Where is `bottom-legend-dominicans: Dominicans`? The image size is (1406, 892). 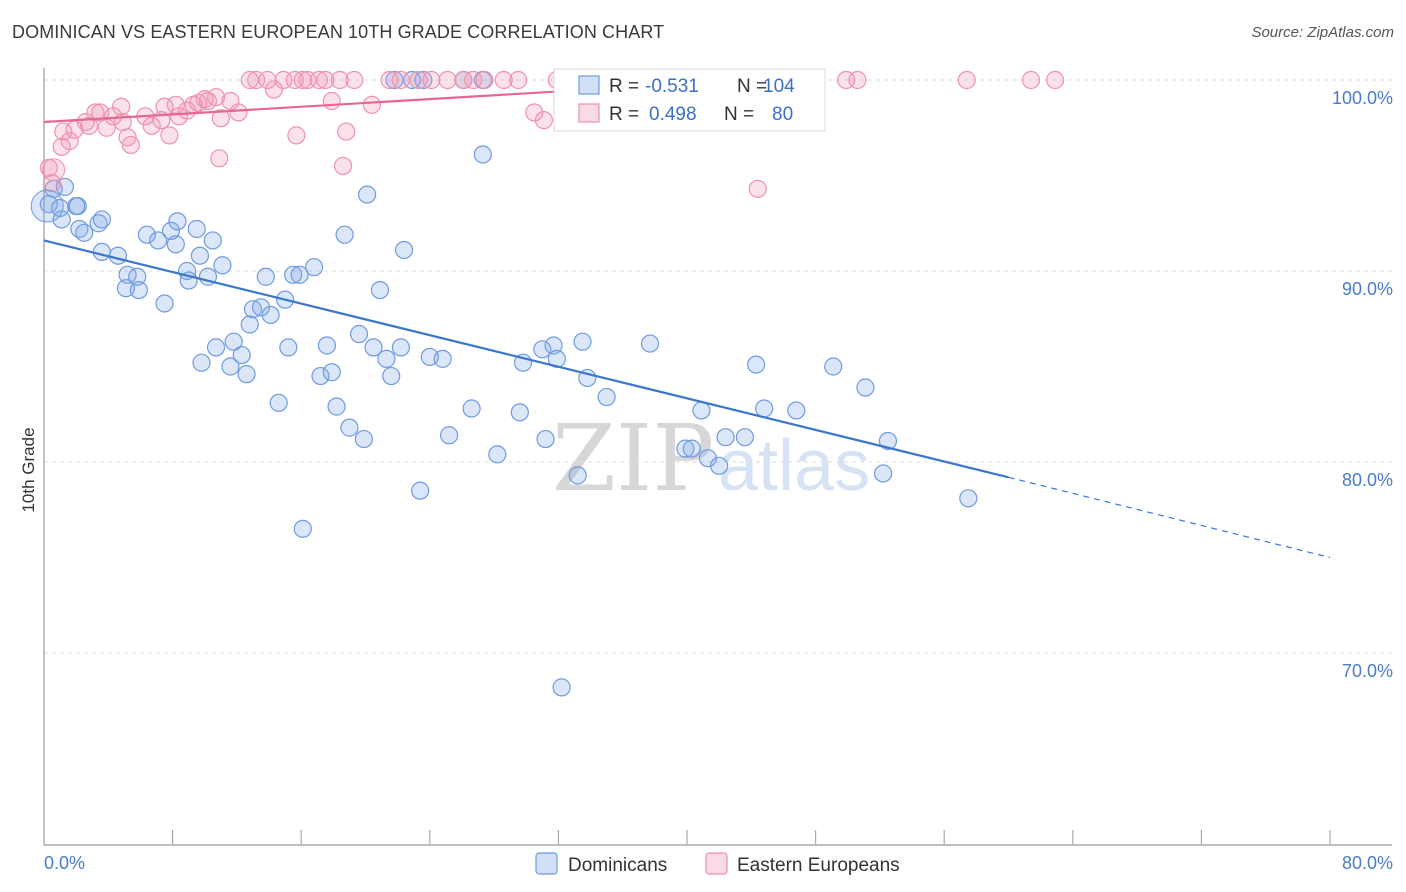 bottom-legend-dominicans: Dominicans is located at coordinates (617, 865).